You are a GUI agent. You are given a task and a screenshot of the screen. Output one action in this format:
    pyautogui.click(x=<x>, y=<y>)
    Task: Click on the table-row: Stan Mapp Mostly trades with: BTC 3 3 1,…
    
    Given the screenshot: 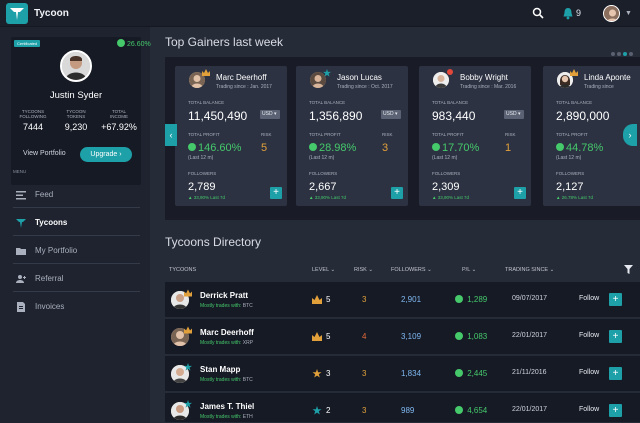 What is the action you would take?
    pyautogui.click(x=402, y=374)
    